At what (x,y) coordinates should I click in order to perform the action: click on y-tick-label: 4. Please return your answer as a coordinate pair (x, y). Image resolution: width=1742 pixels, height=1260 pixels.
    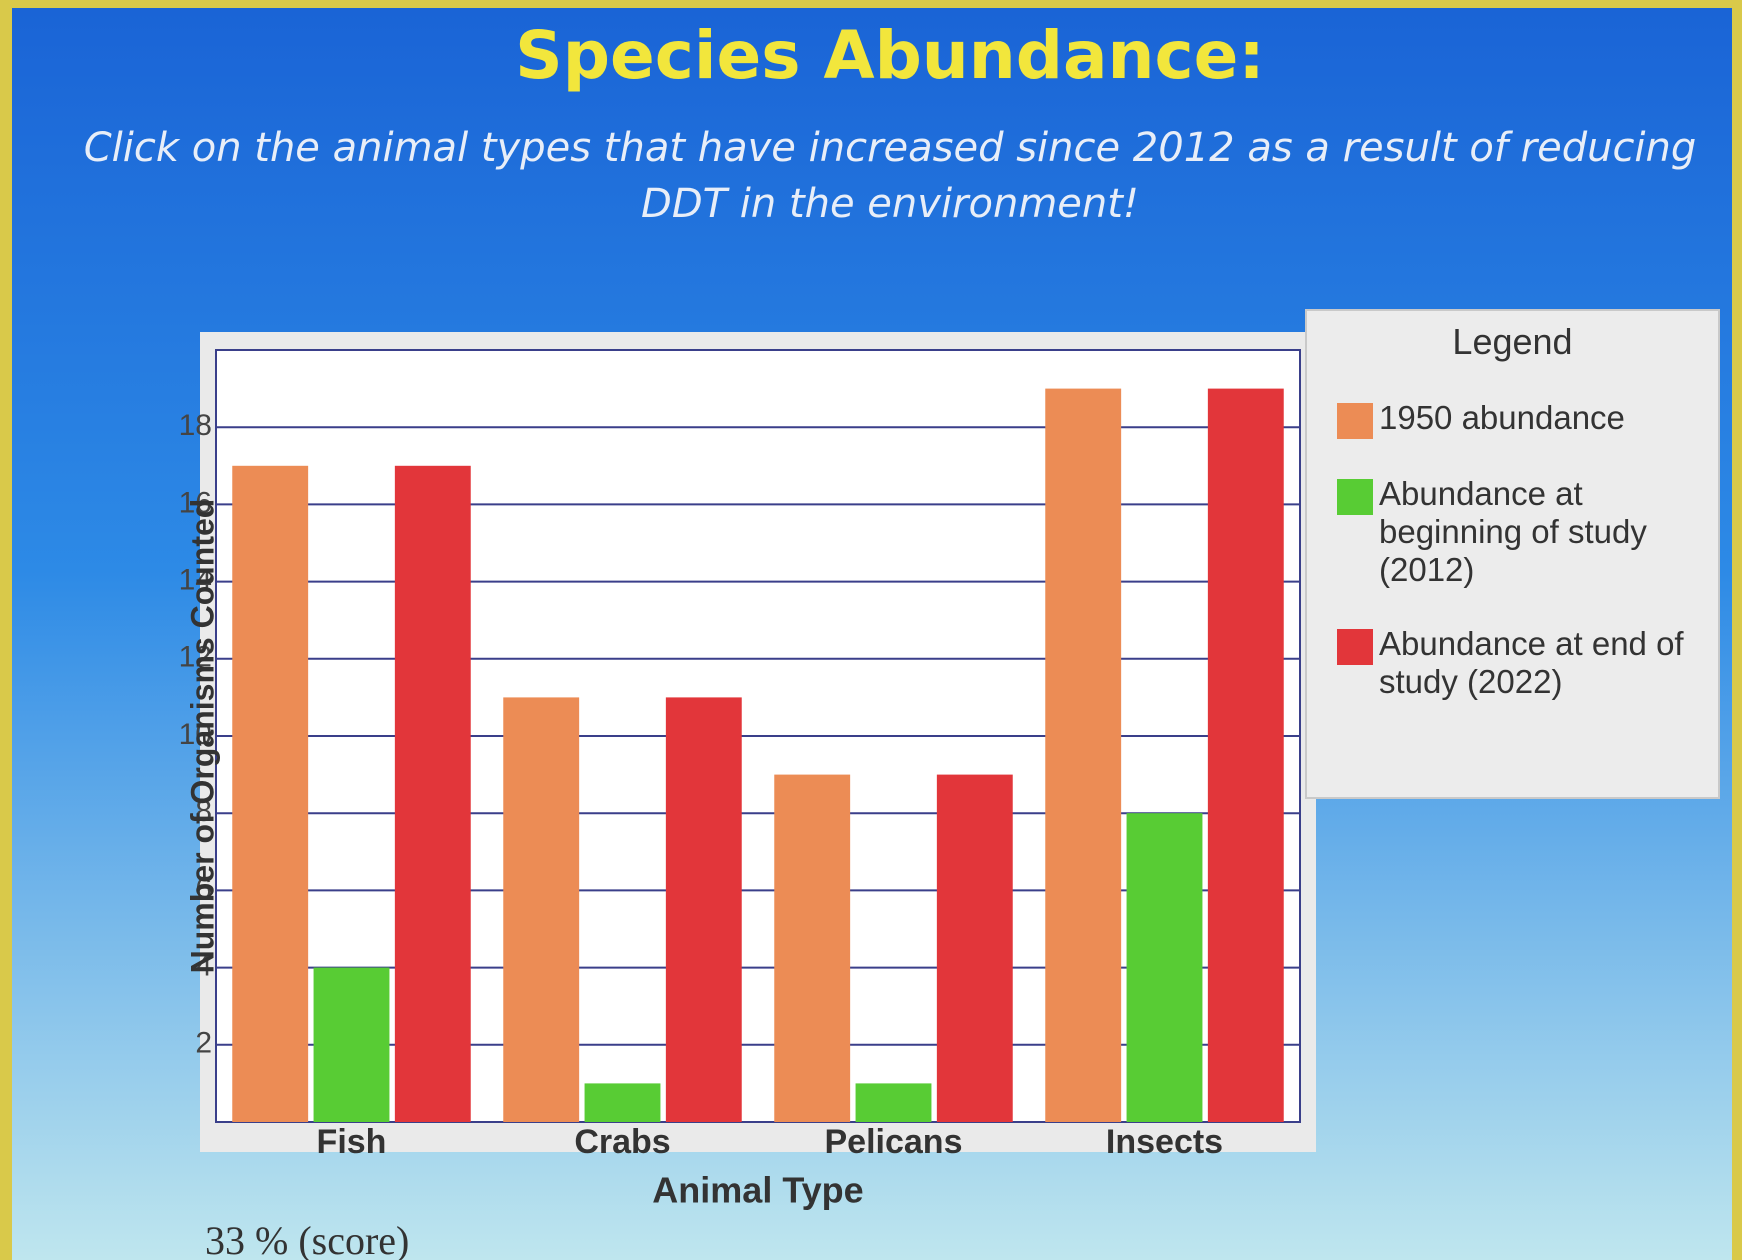
    Looking at the image, I should click on (203, 966).